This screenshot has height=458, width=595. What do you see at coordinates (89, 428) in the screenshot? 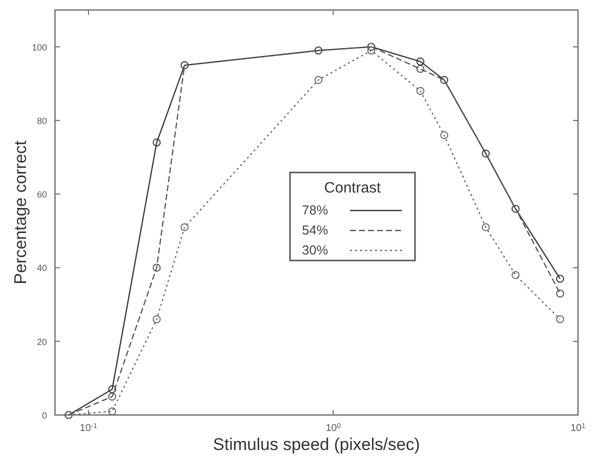
I see `x-tick-label: 10$^{-1}$` at bounding box center [89, 428].